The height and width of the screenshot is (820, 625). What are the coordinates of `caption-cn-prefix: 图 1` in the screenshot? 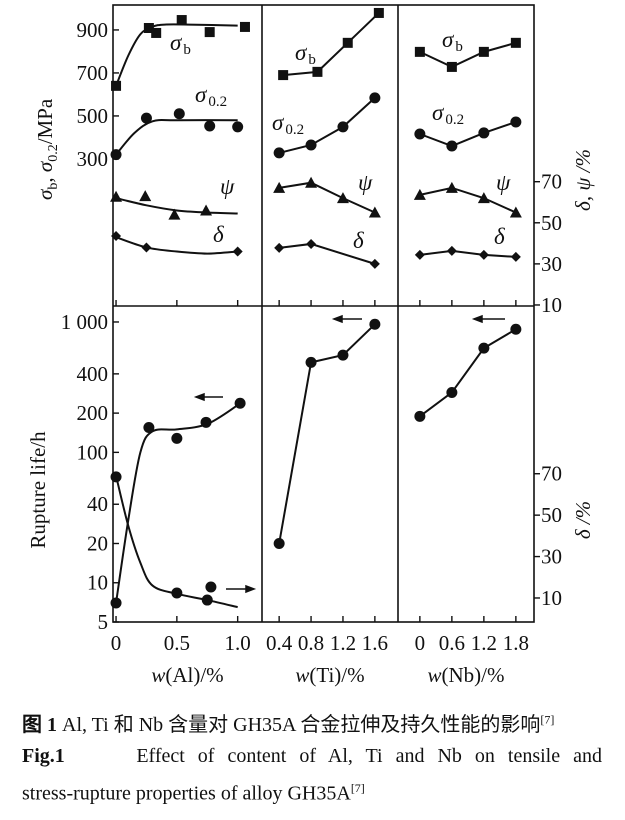 It's located at (39, 725).